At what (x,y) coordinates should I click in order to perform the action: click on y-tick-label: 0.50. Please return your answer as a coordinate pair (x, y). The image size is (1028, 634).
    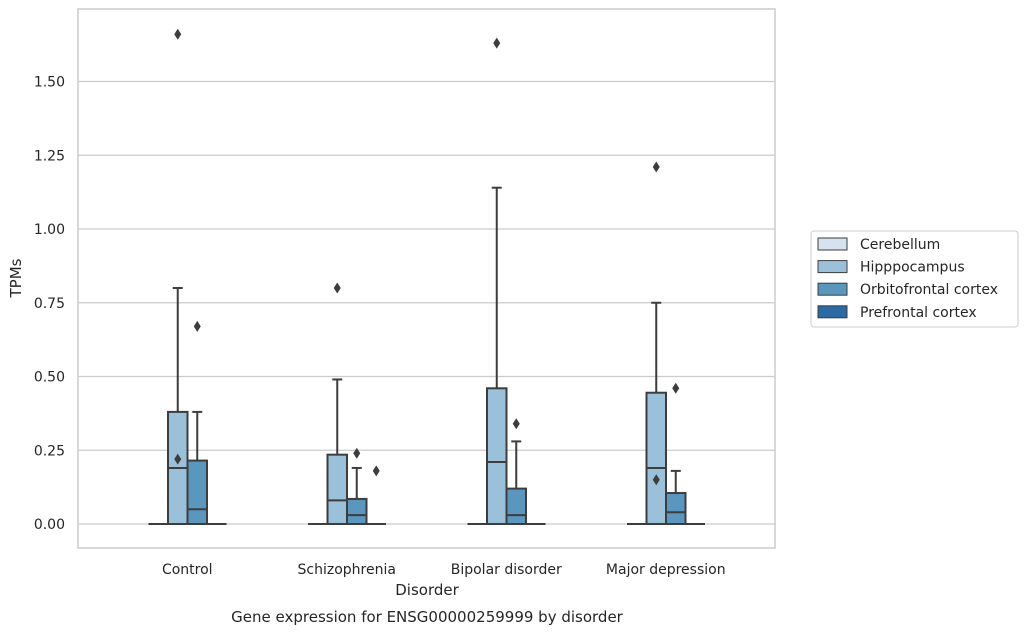
    Looking at the image, I should click on (49, 378).